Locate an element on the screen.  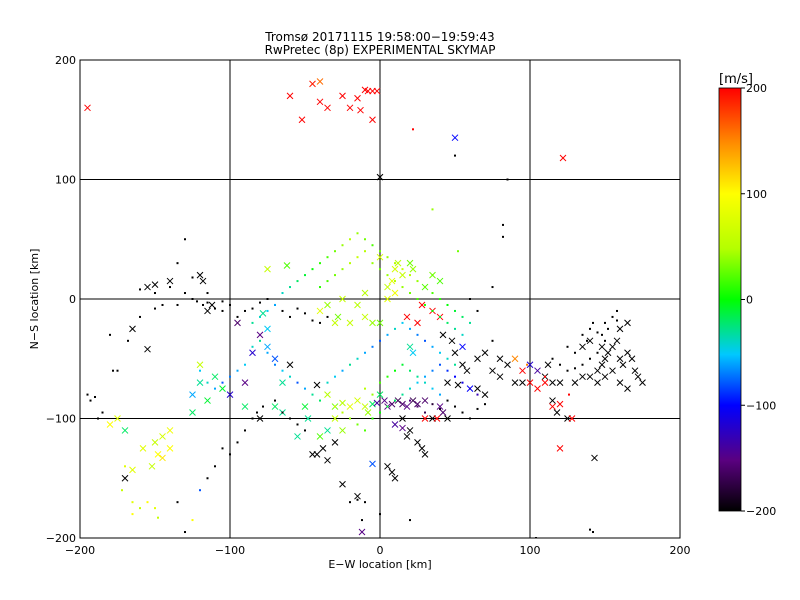
x-tick-label: 200 is located at coordinates (680, 550).